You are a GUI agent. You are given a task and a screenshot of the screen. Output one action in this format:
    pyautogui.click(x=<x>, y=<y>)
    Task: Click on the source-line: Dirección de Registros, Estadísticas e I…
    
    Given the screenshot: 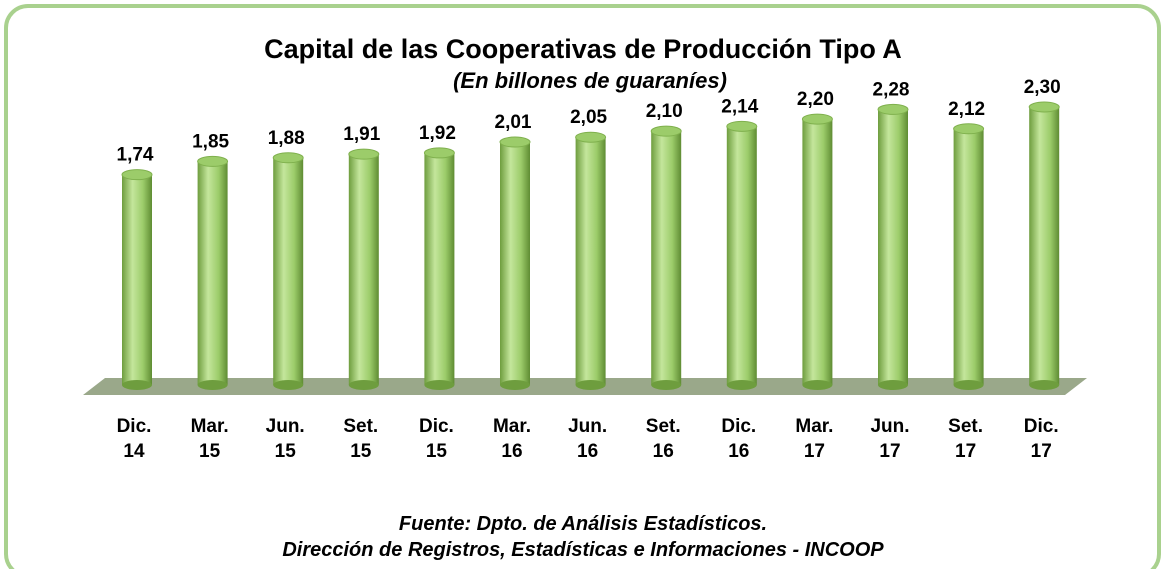 What is the action you would take?
    pyautogui.click(x=583, y=550)
    